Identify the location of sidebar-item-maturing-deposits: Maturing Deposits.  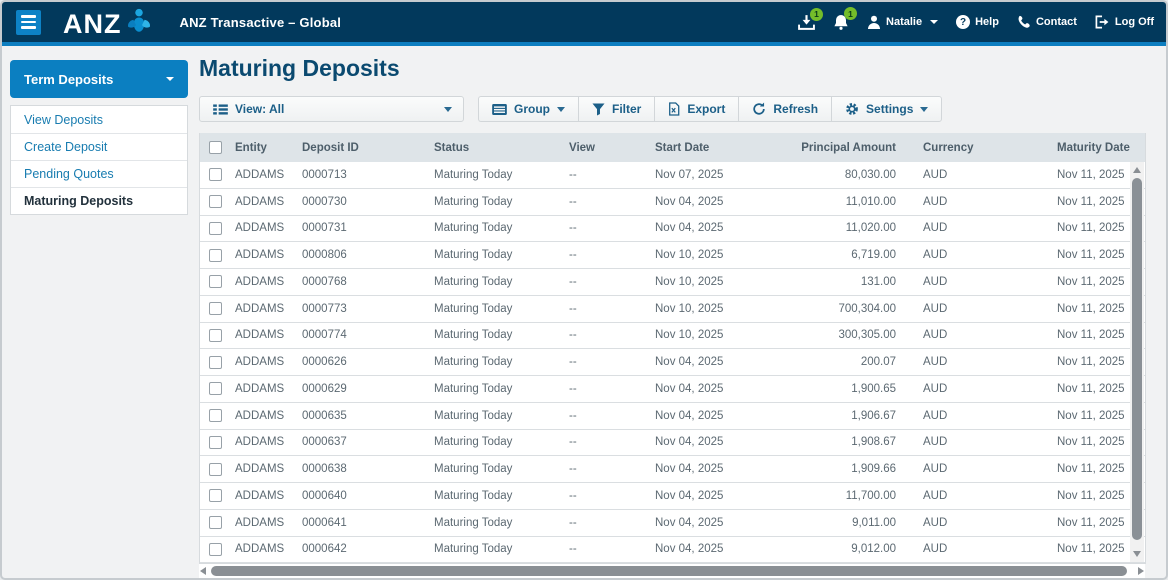
(99, 200).